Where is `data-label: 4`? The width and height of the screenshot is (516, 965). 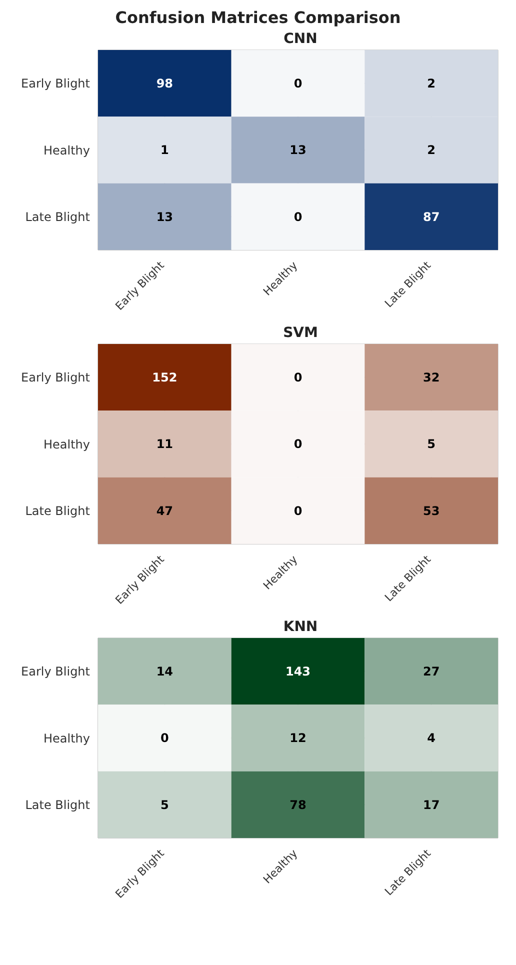 data-label: 4 is located at coordinates (431, 738).